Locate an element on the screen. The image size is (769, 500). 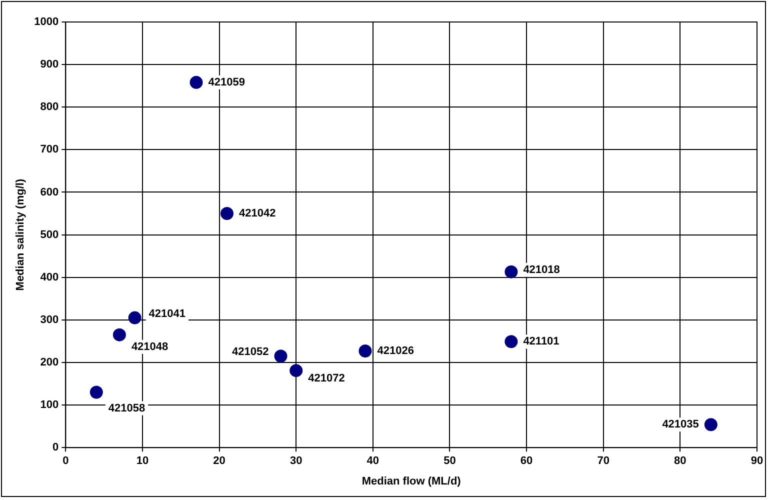
annotation: 421026 is located at coordinates (395, 351).